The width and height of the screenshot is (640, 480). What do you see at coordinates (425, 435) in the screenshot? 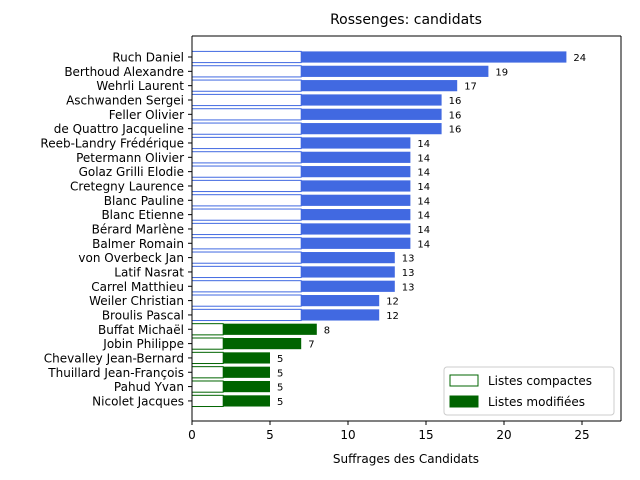
I see `x-tick-label: 15` at bounding box center [425, 435].